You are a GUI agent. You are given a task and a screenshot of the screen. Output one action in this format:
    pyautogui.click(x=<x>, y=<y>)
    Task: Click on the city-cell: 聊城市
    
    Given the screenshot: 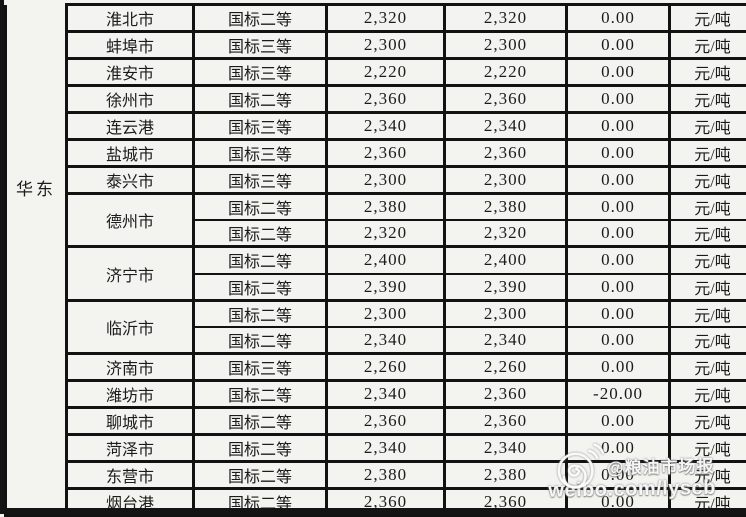 What is the action you would take?
    pyautogui.click(x=130, y=421)
    